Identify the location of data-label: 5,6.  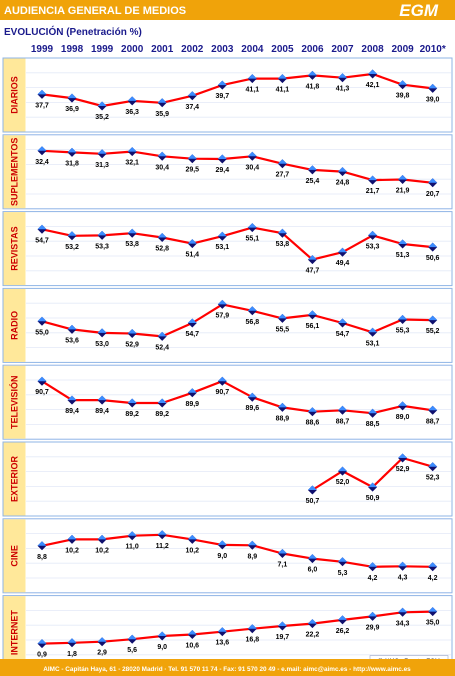
(132, 650).